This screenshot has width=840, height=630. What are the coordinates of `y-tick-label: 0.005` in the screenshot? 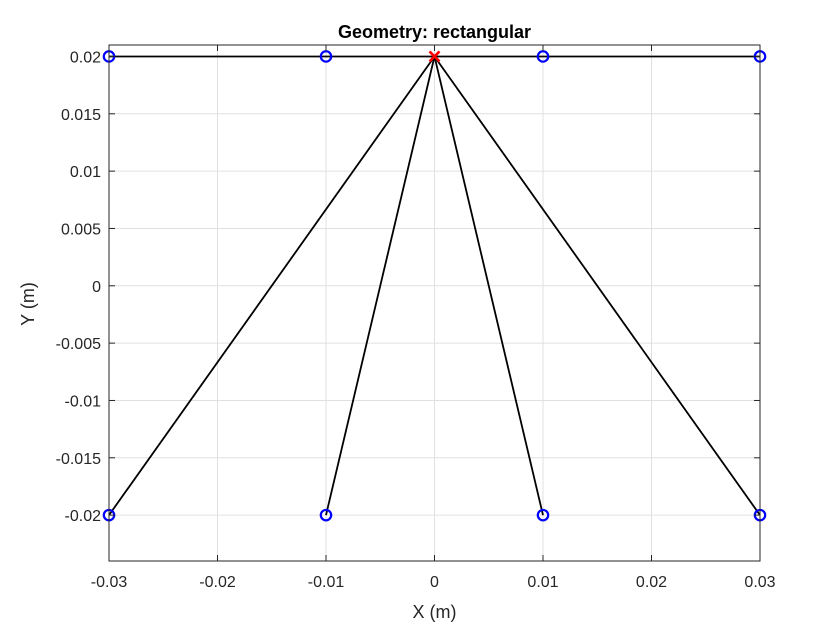 It's located at (81, 229).